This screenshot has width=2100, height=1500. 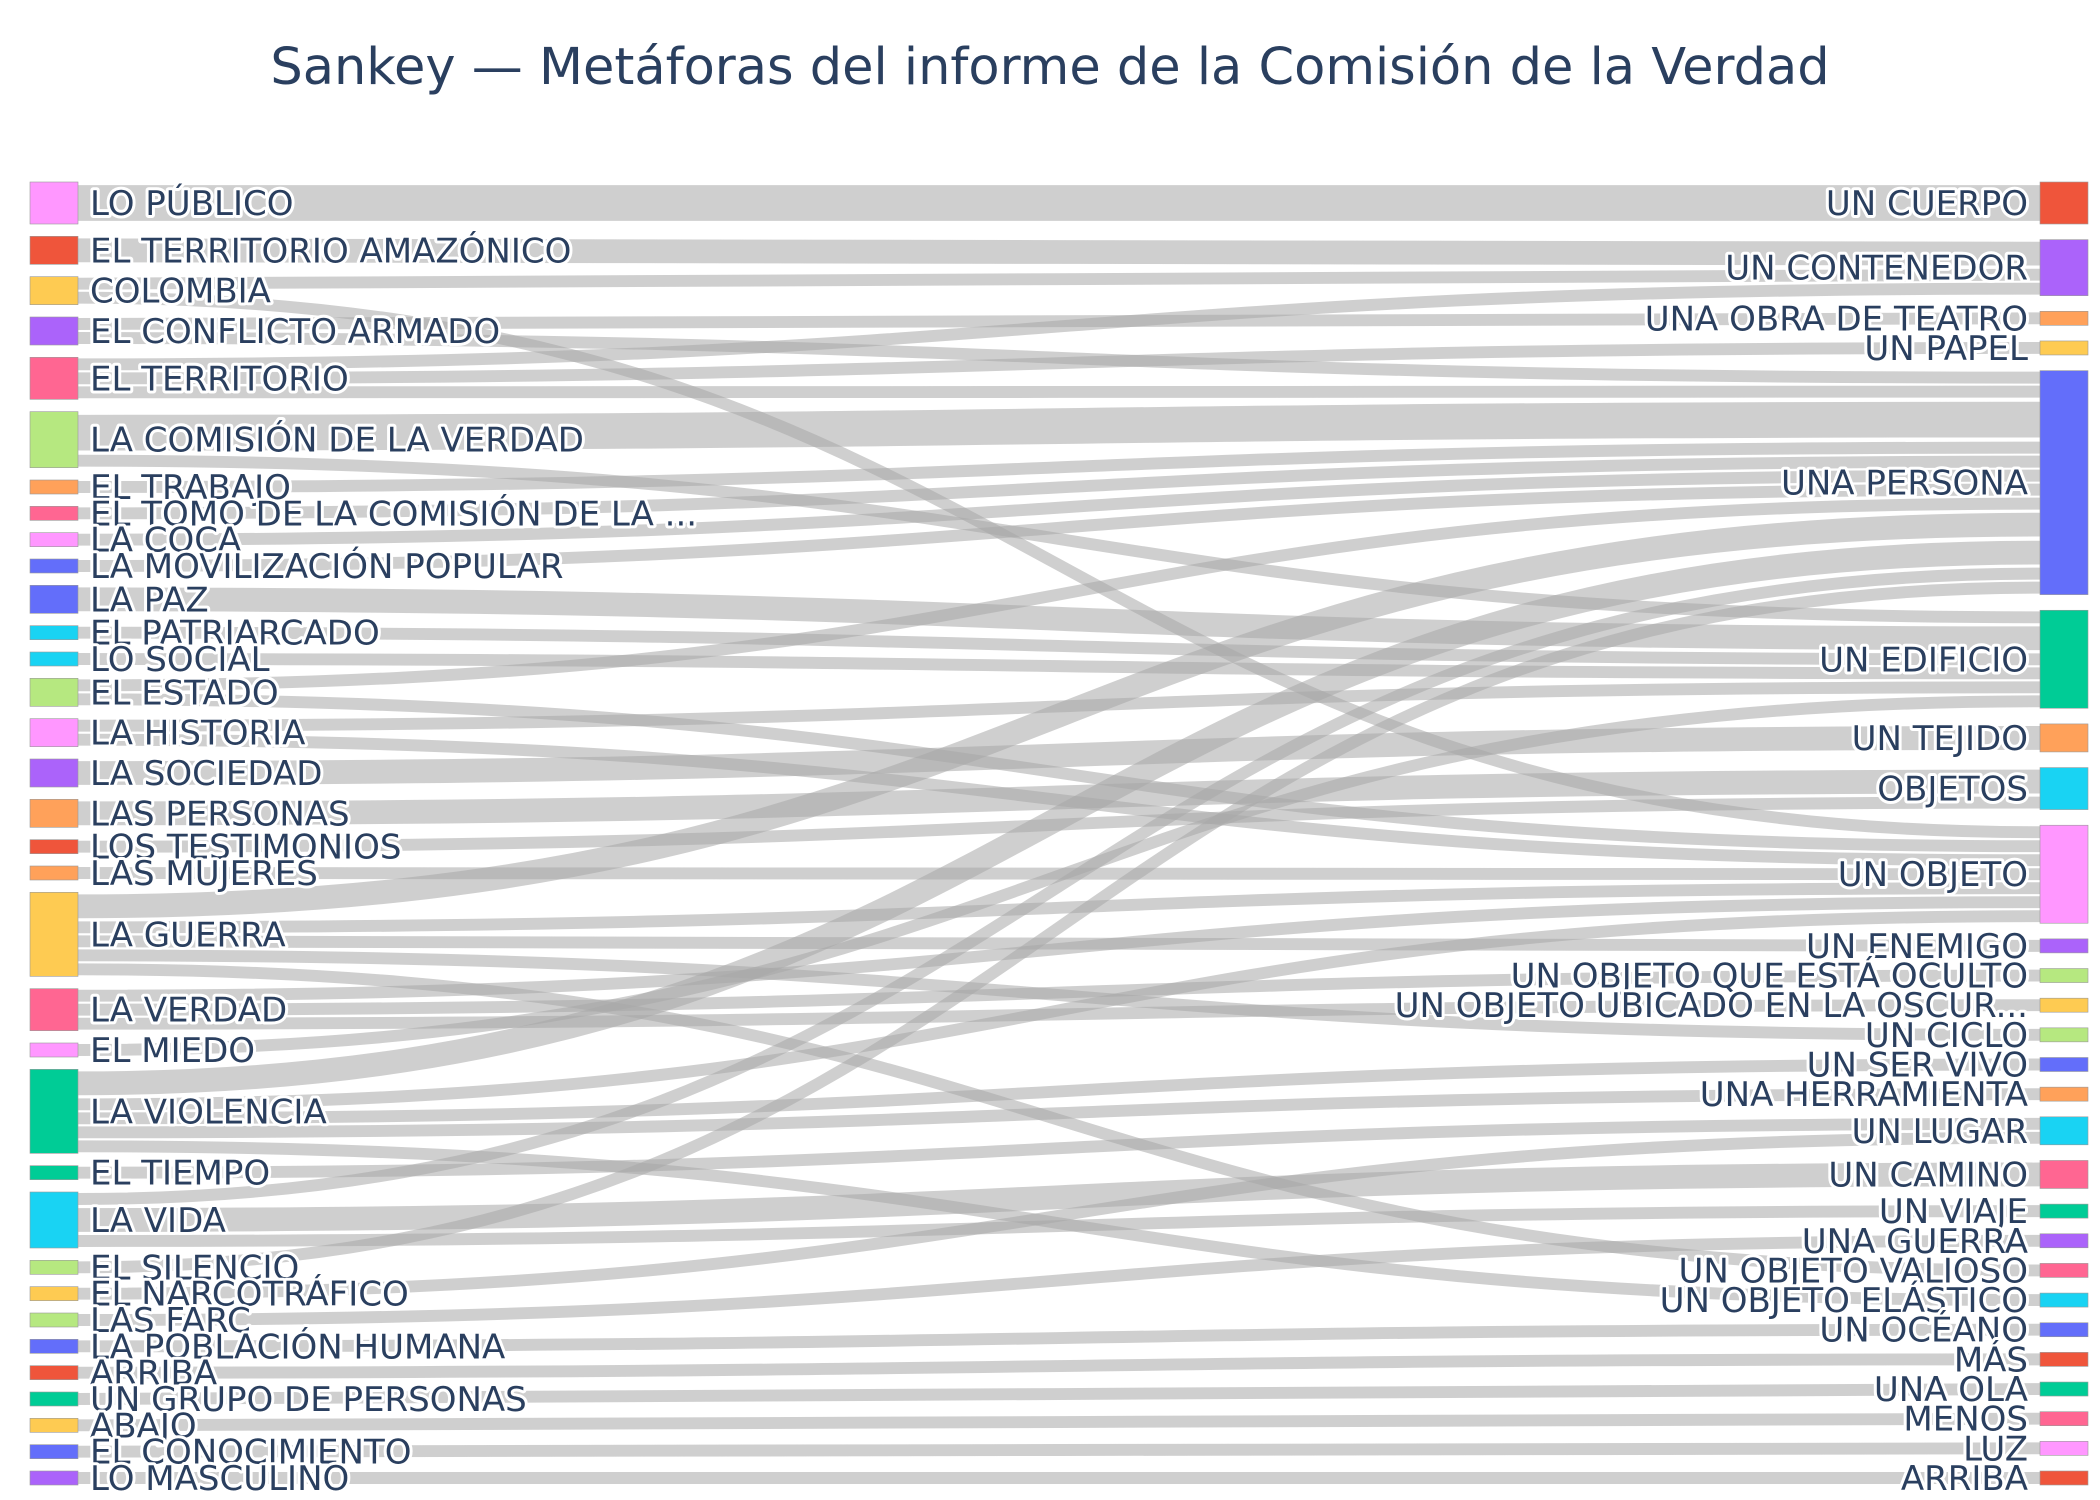 What do you see at coordinates (1940, 739) in the screenshot?
I see `target-label-un-tejido: UN TEJIDO` at bounding box center [1940, 739].